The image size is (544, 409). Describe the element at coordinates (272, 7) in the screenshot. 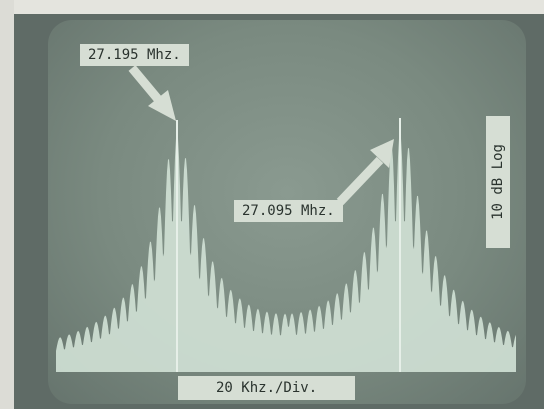

I see `bezel-top` at that location.